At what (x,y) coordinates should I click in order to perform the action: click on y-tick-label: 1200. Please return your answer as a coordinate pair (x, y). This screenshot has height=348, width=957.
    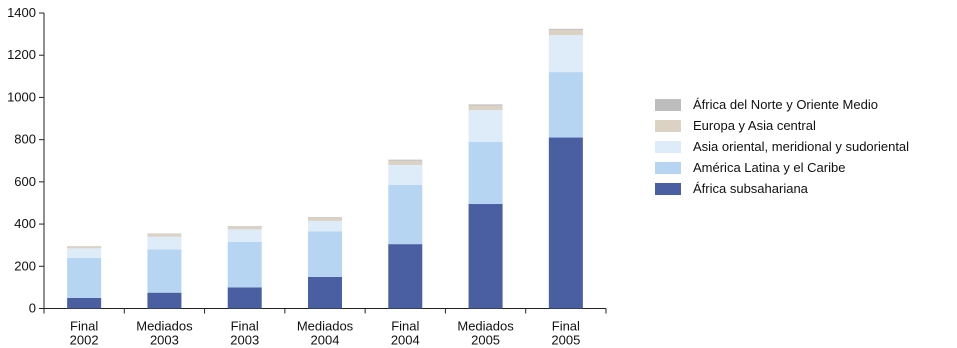
    Looking at the image, I should click on (21, 54).